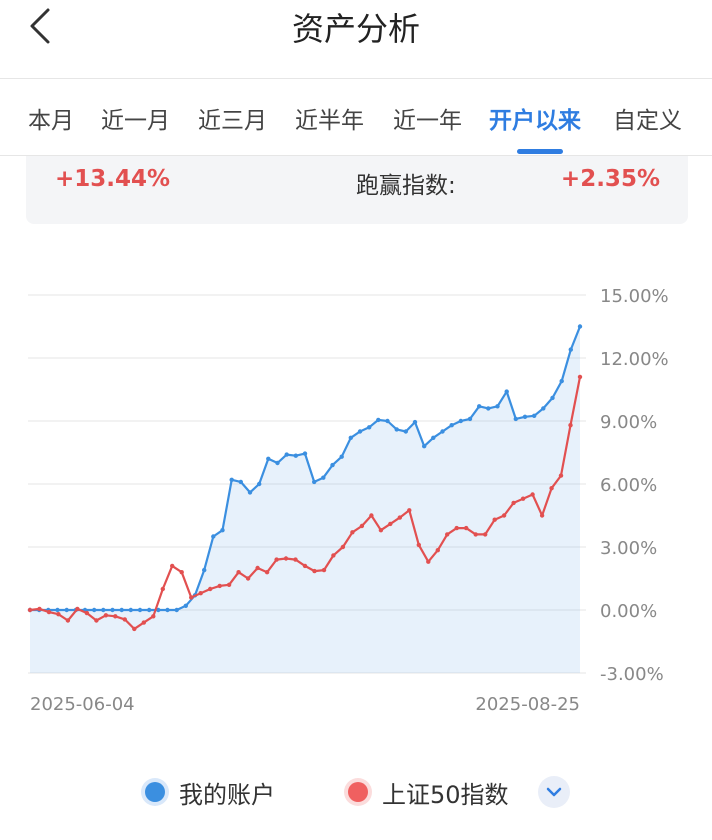 This screenshot has height=840, width=712. What do you see at coordinates (227, 794) in the screenshot?
I see `legend-label-my-account: 我的账户` at bounding box center [227, 794].